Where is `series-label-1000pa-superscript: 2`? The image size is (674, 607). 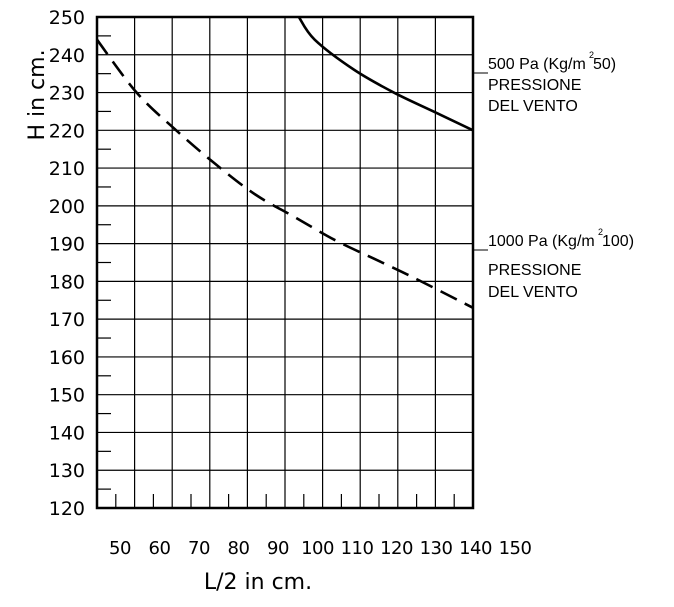 series-label-1000pa-superscript: 2 is located at coordinates (600, 232).